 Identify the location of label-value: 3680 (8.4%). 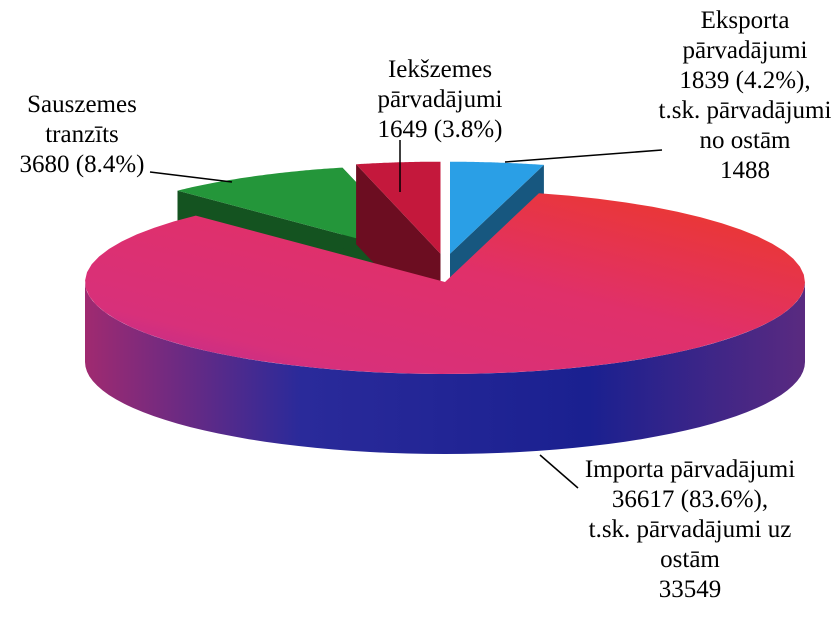
(82, 164).